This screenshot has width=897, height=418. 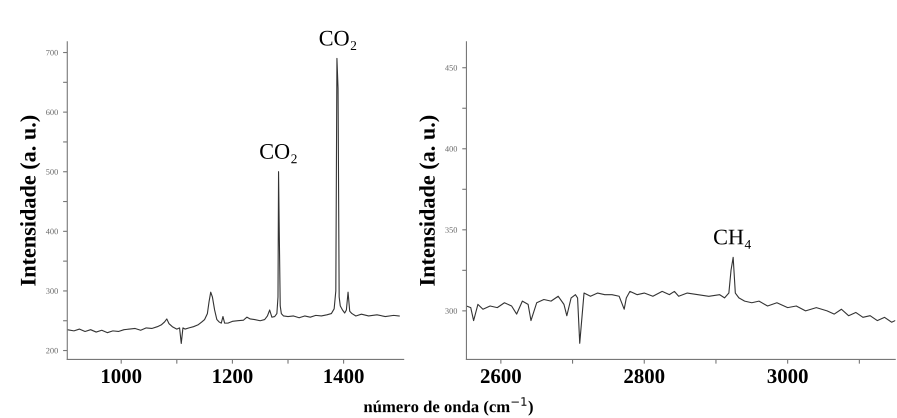 I want to click on y-tick-label: 600, so click(x=52, y=112).